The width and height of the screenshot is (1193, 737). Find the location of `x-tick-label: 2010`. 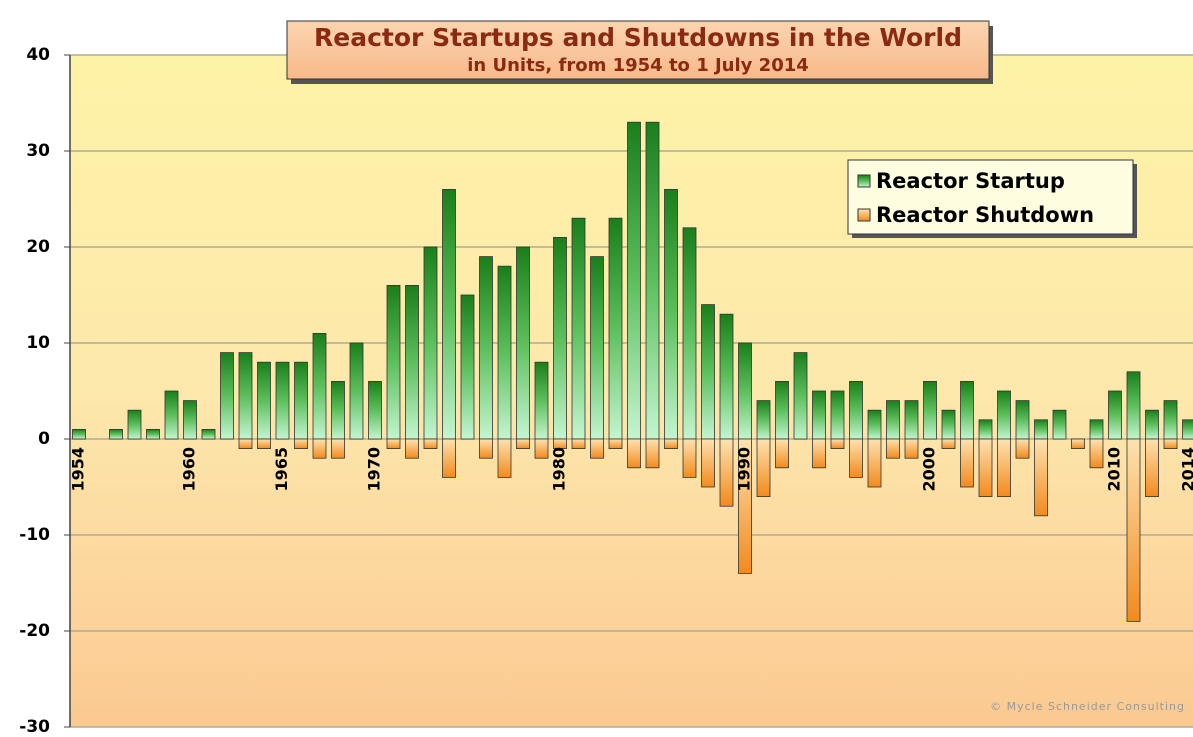

x-tick-label: 2010 is located at coordinates (1114, 469).